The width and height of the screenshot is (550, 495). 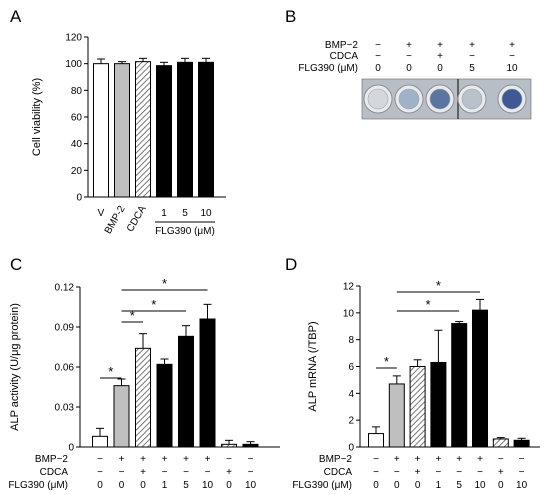 What do you see at coordinates (16, 264) in the screenshot?
I see `panel-letter-c: C` at bounding box center [16, 264].